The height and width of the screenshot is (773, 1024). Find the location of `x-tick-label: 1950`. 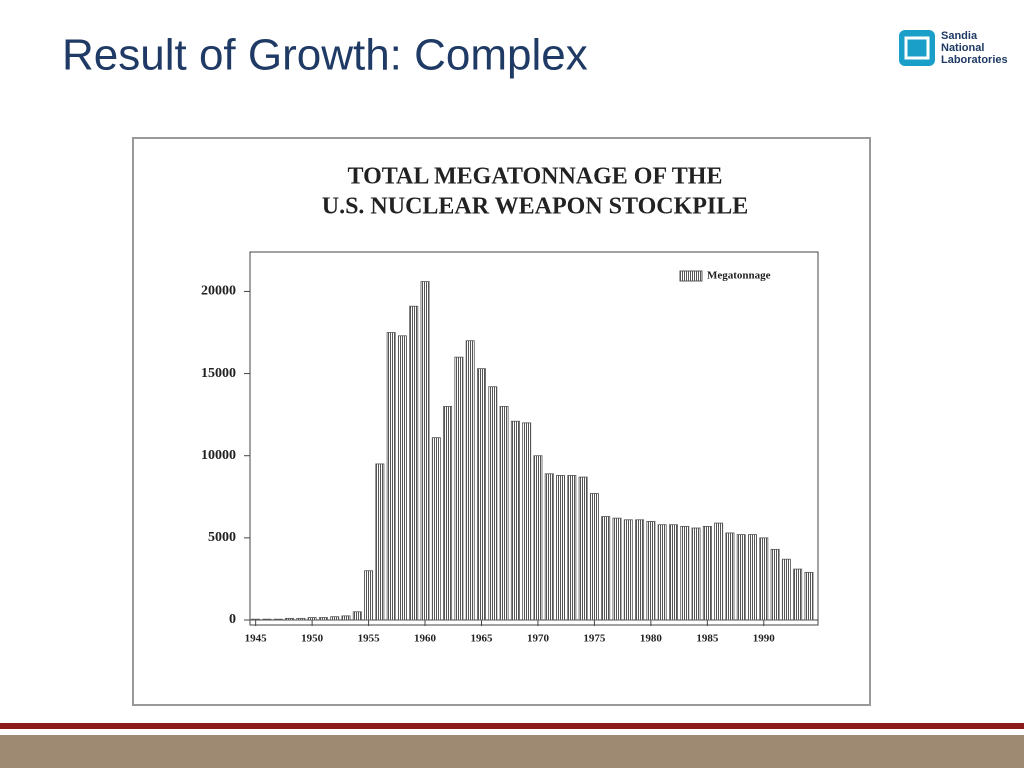

x-tick-label: 1950 is located at coordinates (312, 639).